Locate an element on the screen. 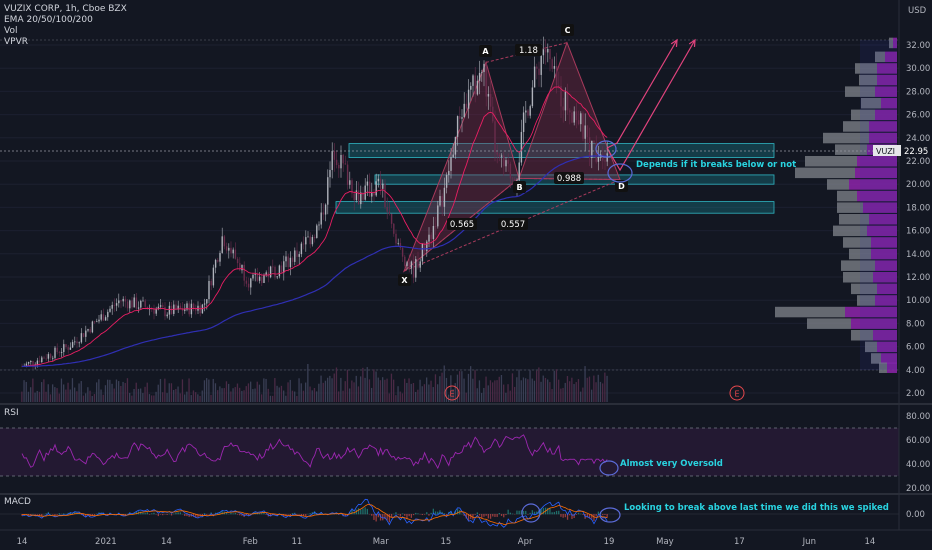 The image size is (932, 550). ratio-xa-b-box is located at coordinates (462, 224).